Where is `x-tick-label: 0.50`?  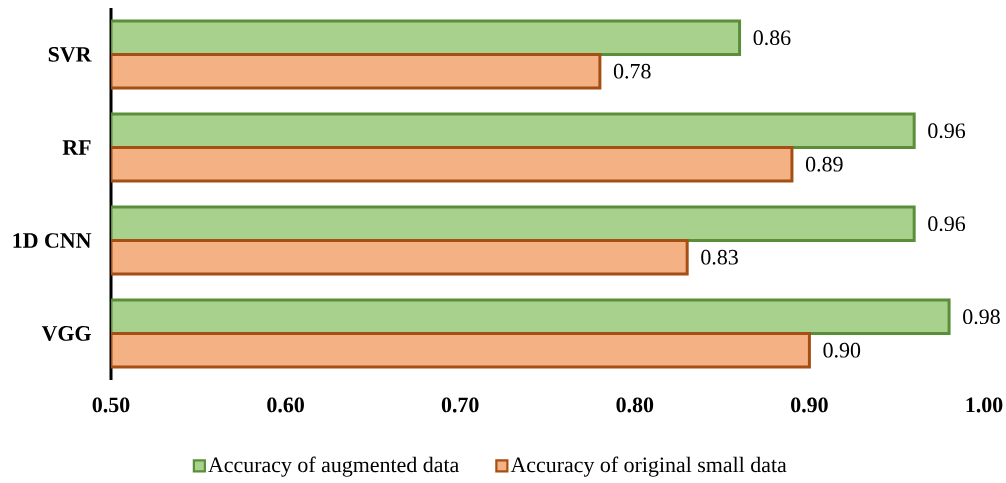 x-tick-label: 0.50 is located at coordinates (111, 405).